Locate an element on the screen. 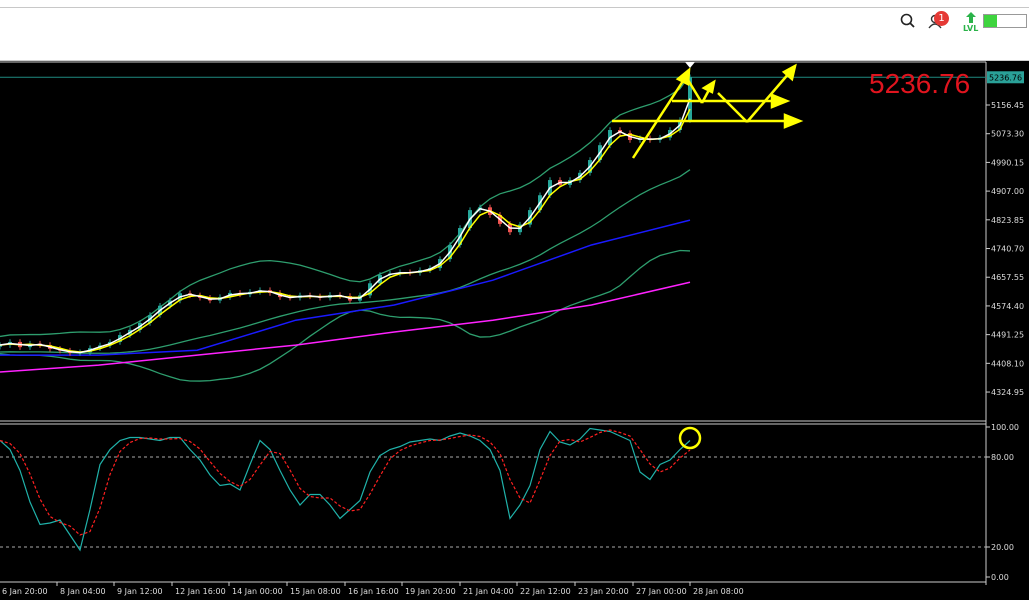 This screenshot has height=600, width=1029. price-tick-label: 4574.40 is located at coordinates (1007, 306).